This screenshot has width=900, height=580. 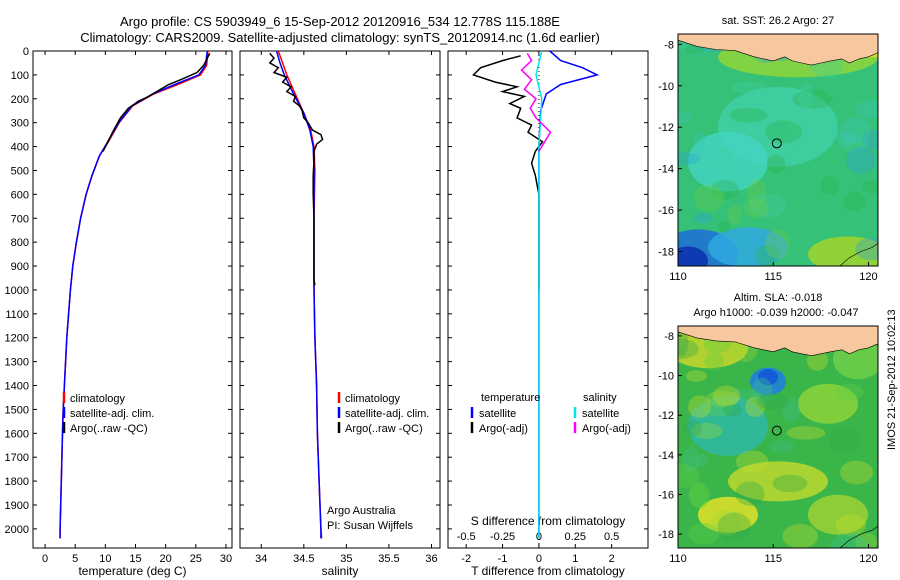 I want to click on x-tick-label: 5, so click(x=75, y=559).